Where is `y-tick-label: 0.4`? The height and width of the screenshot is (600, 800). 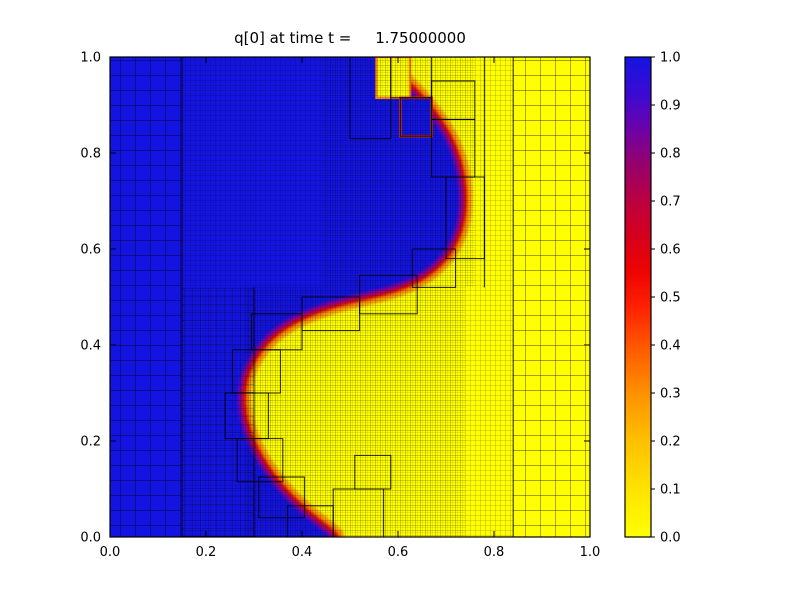 y-tick-label: 0.4 is located at coordinates (90, 346).